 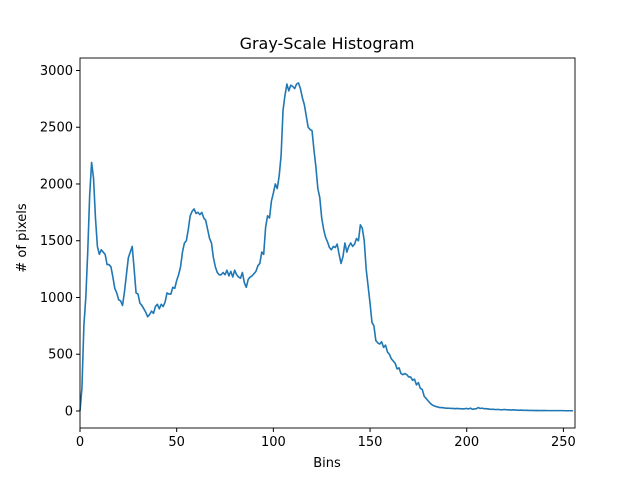 I want to click on x-axis-label: Bins, so click(x=327, y=463).